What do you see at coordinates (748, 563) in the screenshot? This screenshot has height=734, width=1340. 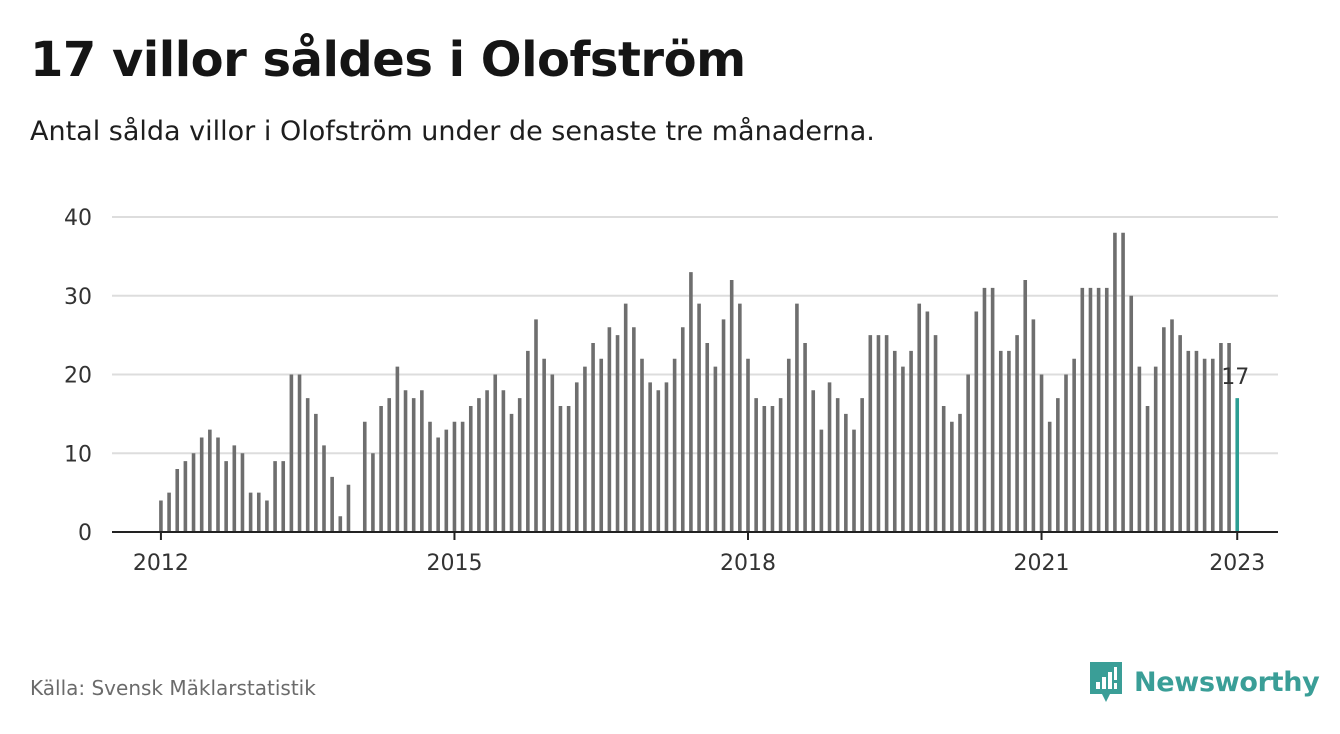 I see `x-tick-label: 2018` at bounding box center [748, 563].